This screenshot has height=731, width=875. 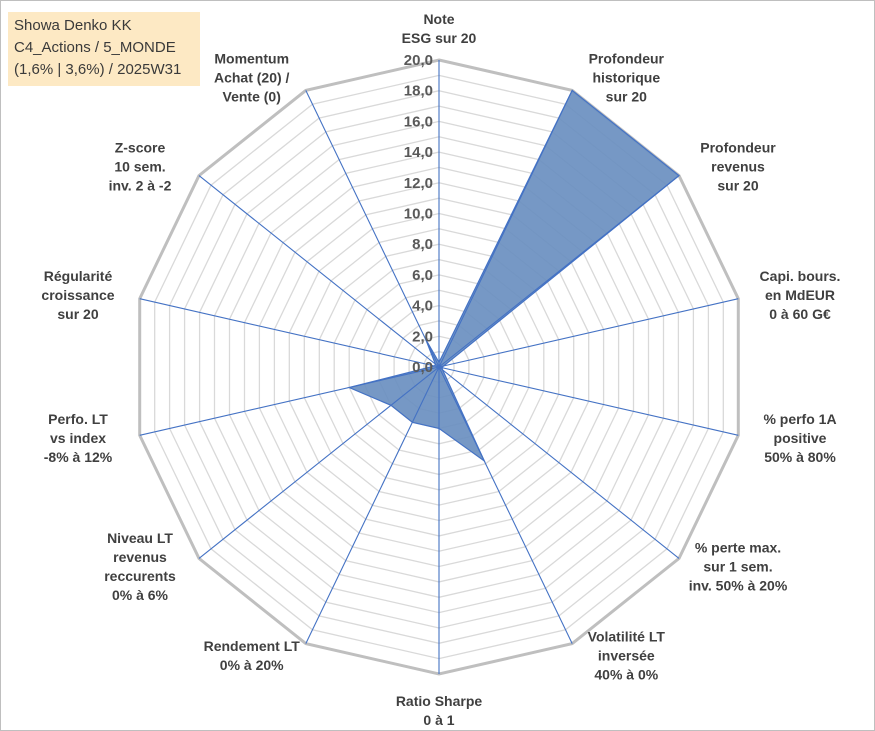 What do you see at coordinates (422, 306) in the screenshot?
I see `tick-label: 4,0` at bounding box center [422, 306].